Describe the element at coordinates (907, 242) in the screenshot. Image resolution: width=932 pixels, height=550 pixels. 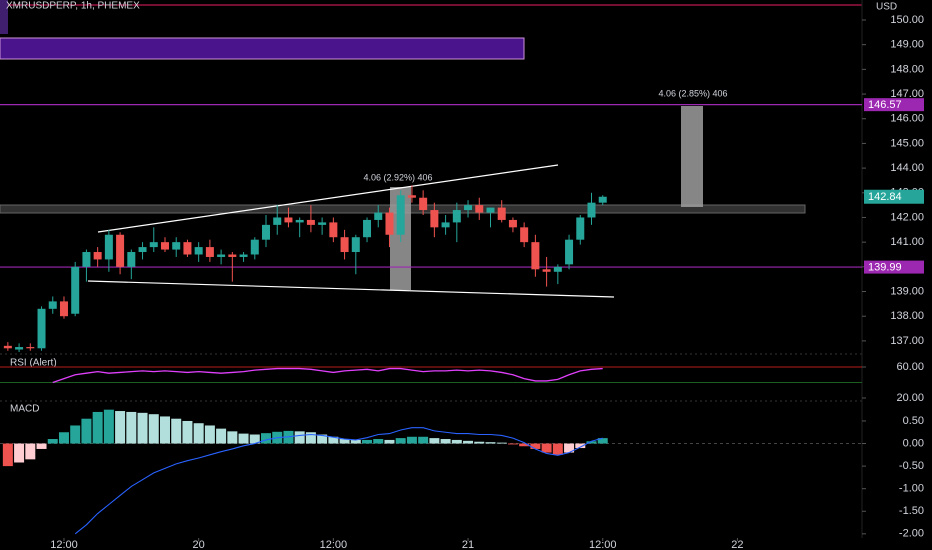
I see `y-tick-label: 141.00` at that location.